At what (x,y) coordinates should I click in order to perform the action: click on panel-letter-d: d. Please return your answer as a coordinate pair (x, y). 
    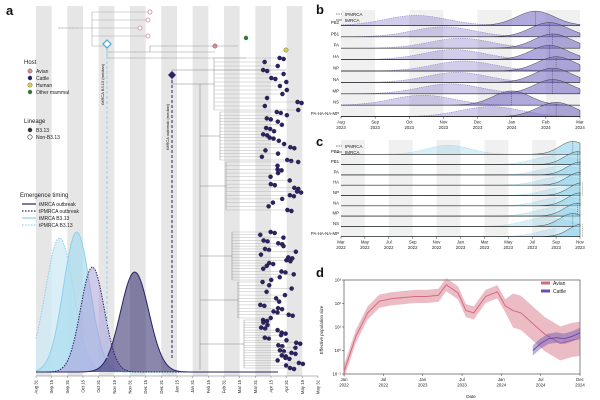
    Looking at the image, I should click on (320, 272).